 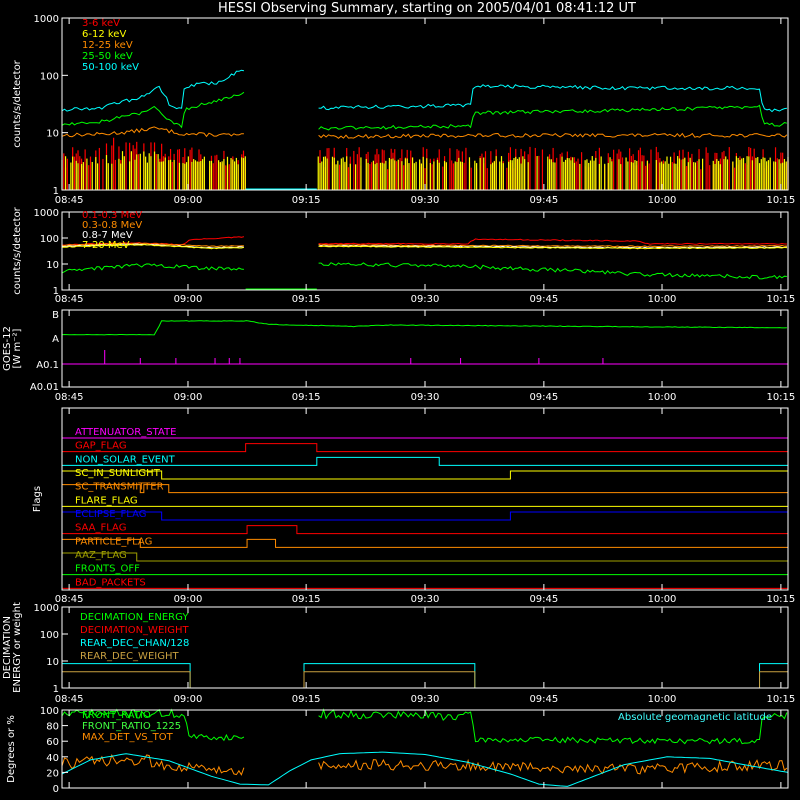 I want to click on highE-legend-item: 0.8-7 MeV, so click(x=107, y=235).